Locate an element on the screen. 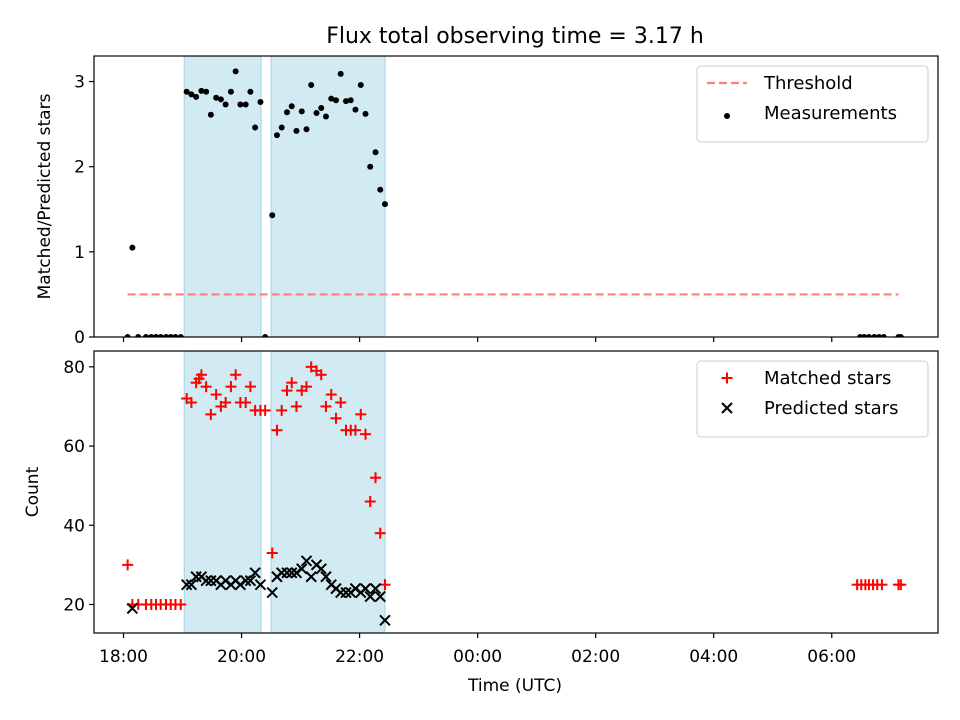  y-tick-label: 3 is located at coordinates (79, 83).